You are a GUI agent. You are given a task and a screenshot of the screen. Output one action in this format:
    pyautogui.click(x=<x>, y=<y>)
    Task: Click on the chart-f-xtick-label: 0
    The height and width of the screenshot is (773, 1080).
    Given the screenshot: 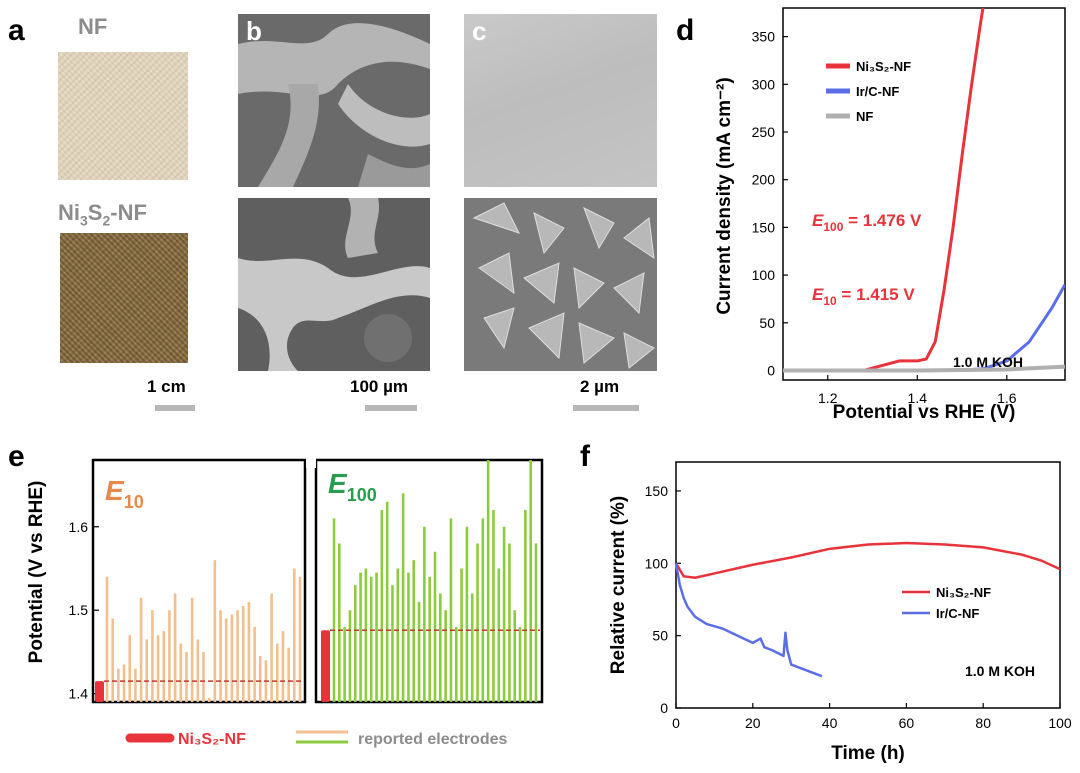 What is the action you would take?
    pyautogui.click(x=676, y=723)
    